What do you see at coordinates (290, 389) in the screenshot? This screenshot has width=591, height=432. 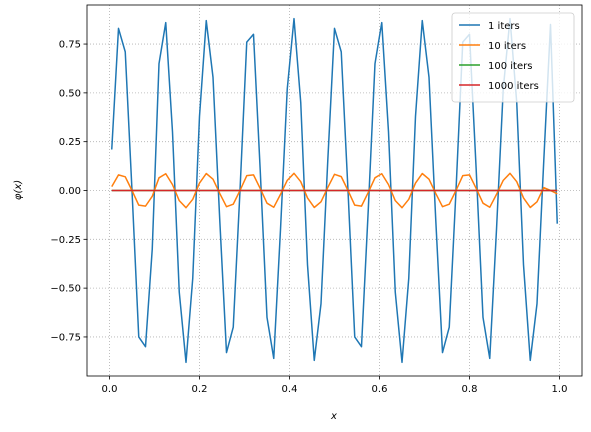 I see `x-tick-label: 0.4` at bounding box center [290, 389].